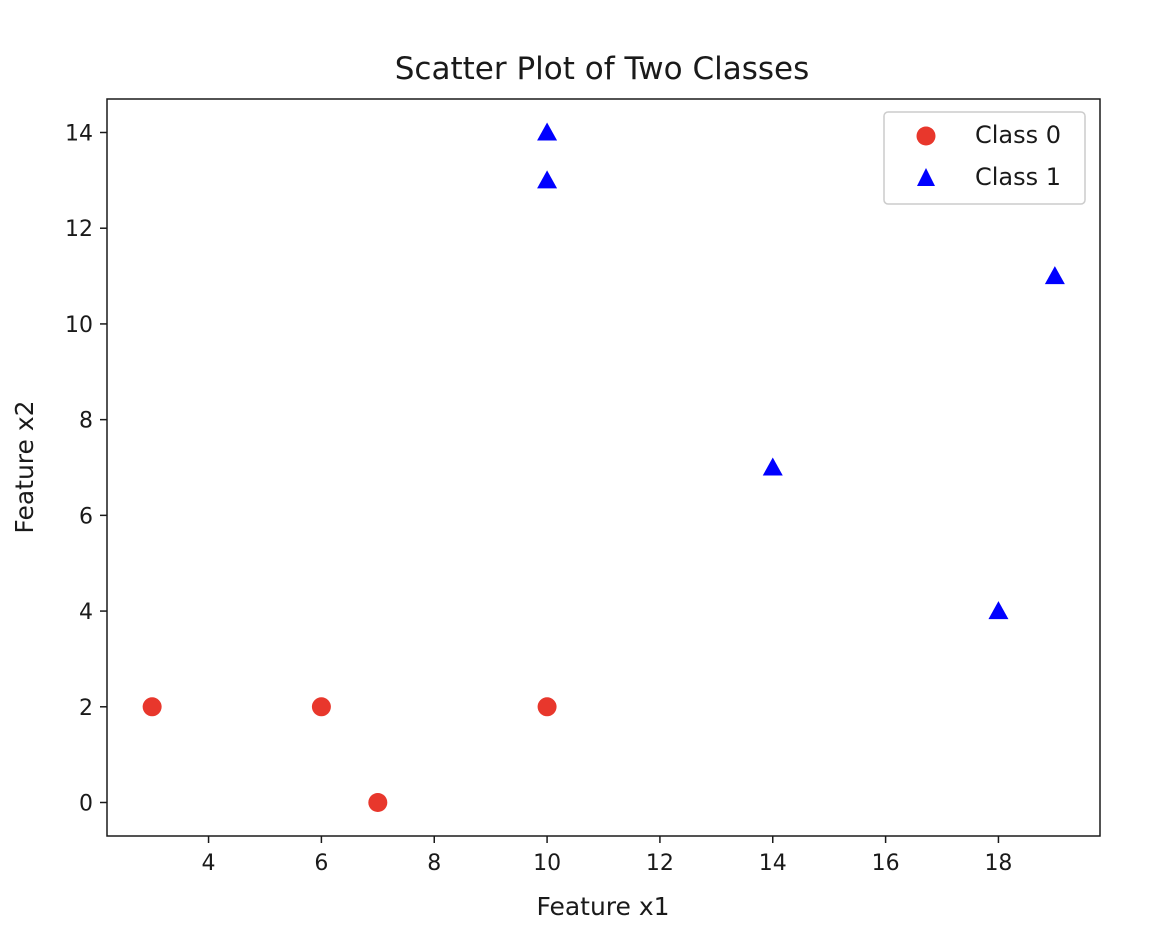 This screenshot has width=1168, height=932. I want to click on x-axis-label: Feature x1, so click(602, 906).